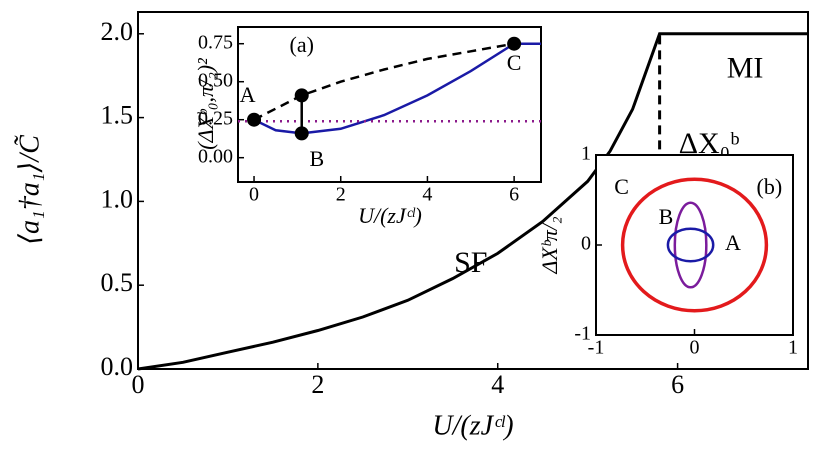 The width and height of the screenshot is (830, 453). Describe the element at coordinates (117, 366) in the screenshot. I see `y-tick-label: 0.0` at that location.